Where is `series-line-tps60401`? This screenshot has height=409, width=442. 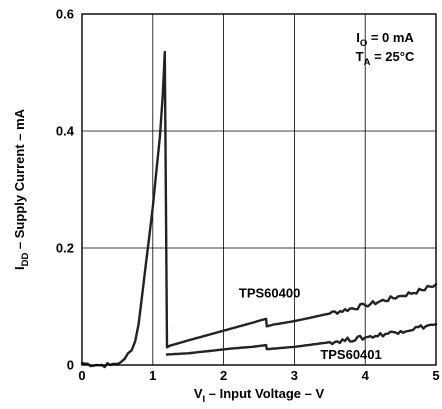
series-line-tps60401 is located at coordinates (301, 339).